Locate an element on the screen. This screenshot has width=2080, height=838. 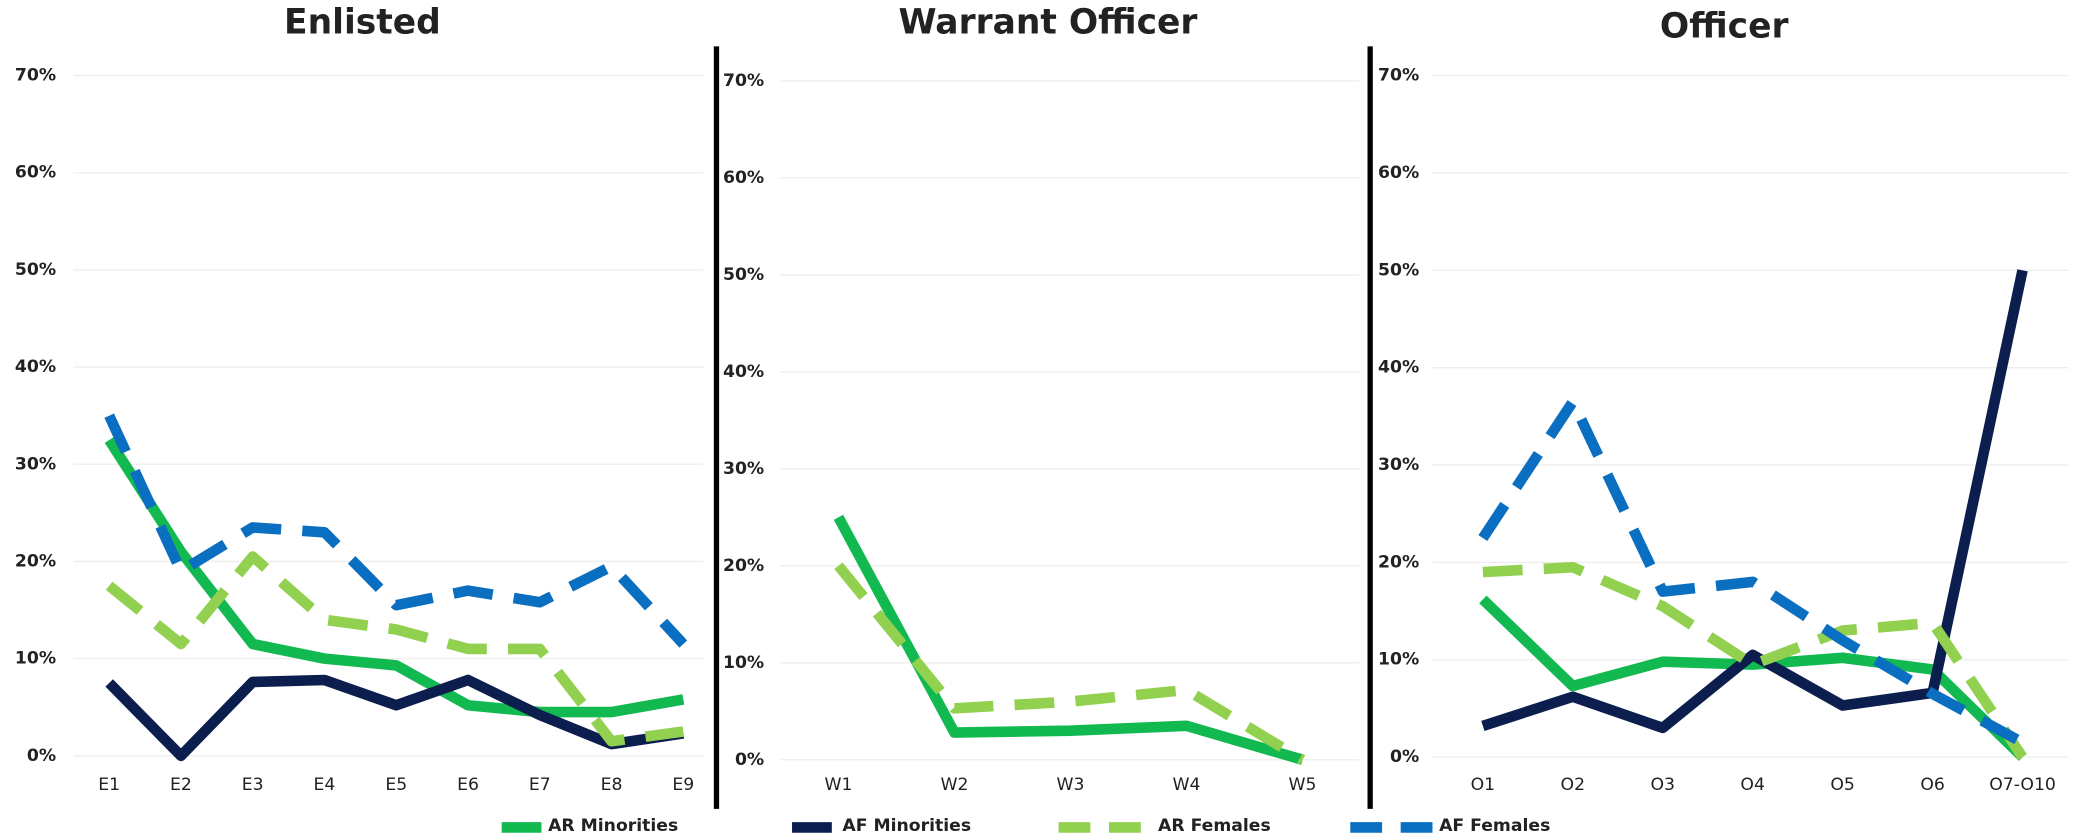
x-tick-label: W1 is located at coordinates (838, 785).